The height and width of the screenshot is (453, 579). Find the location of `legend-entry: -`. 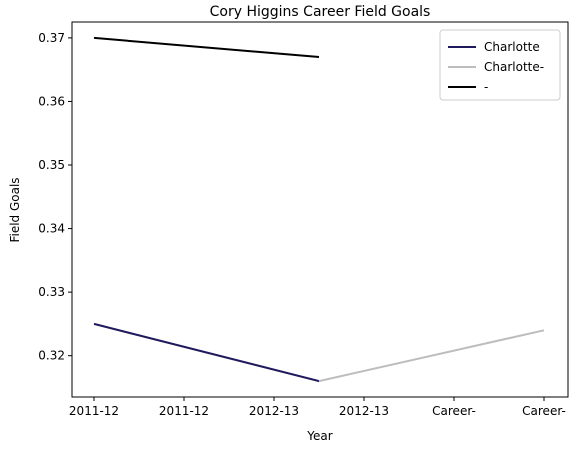

legend-entry: - is located at coordinates (486, 87).